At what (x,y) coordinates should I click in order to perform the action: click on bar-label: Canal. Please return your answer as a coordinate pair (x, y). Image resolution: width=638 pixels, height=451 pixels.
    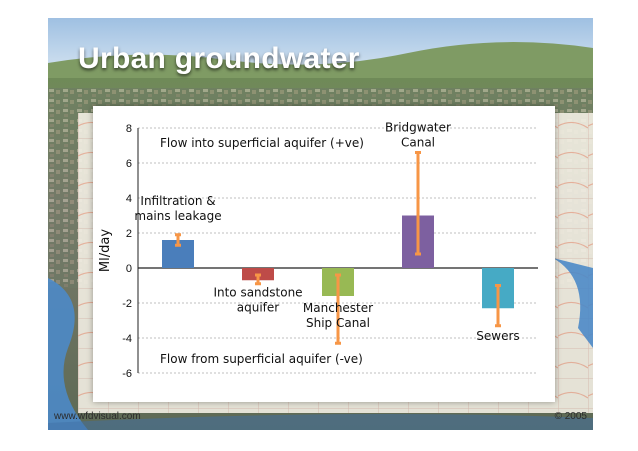
    Looking at the image, I should click on (418, 143).